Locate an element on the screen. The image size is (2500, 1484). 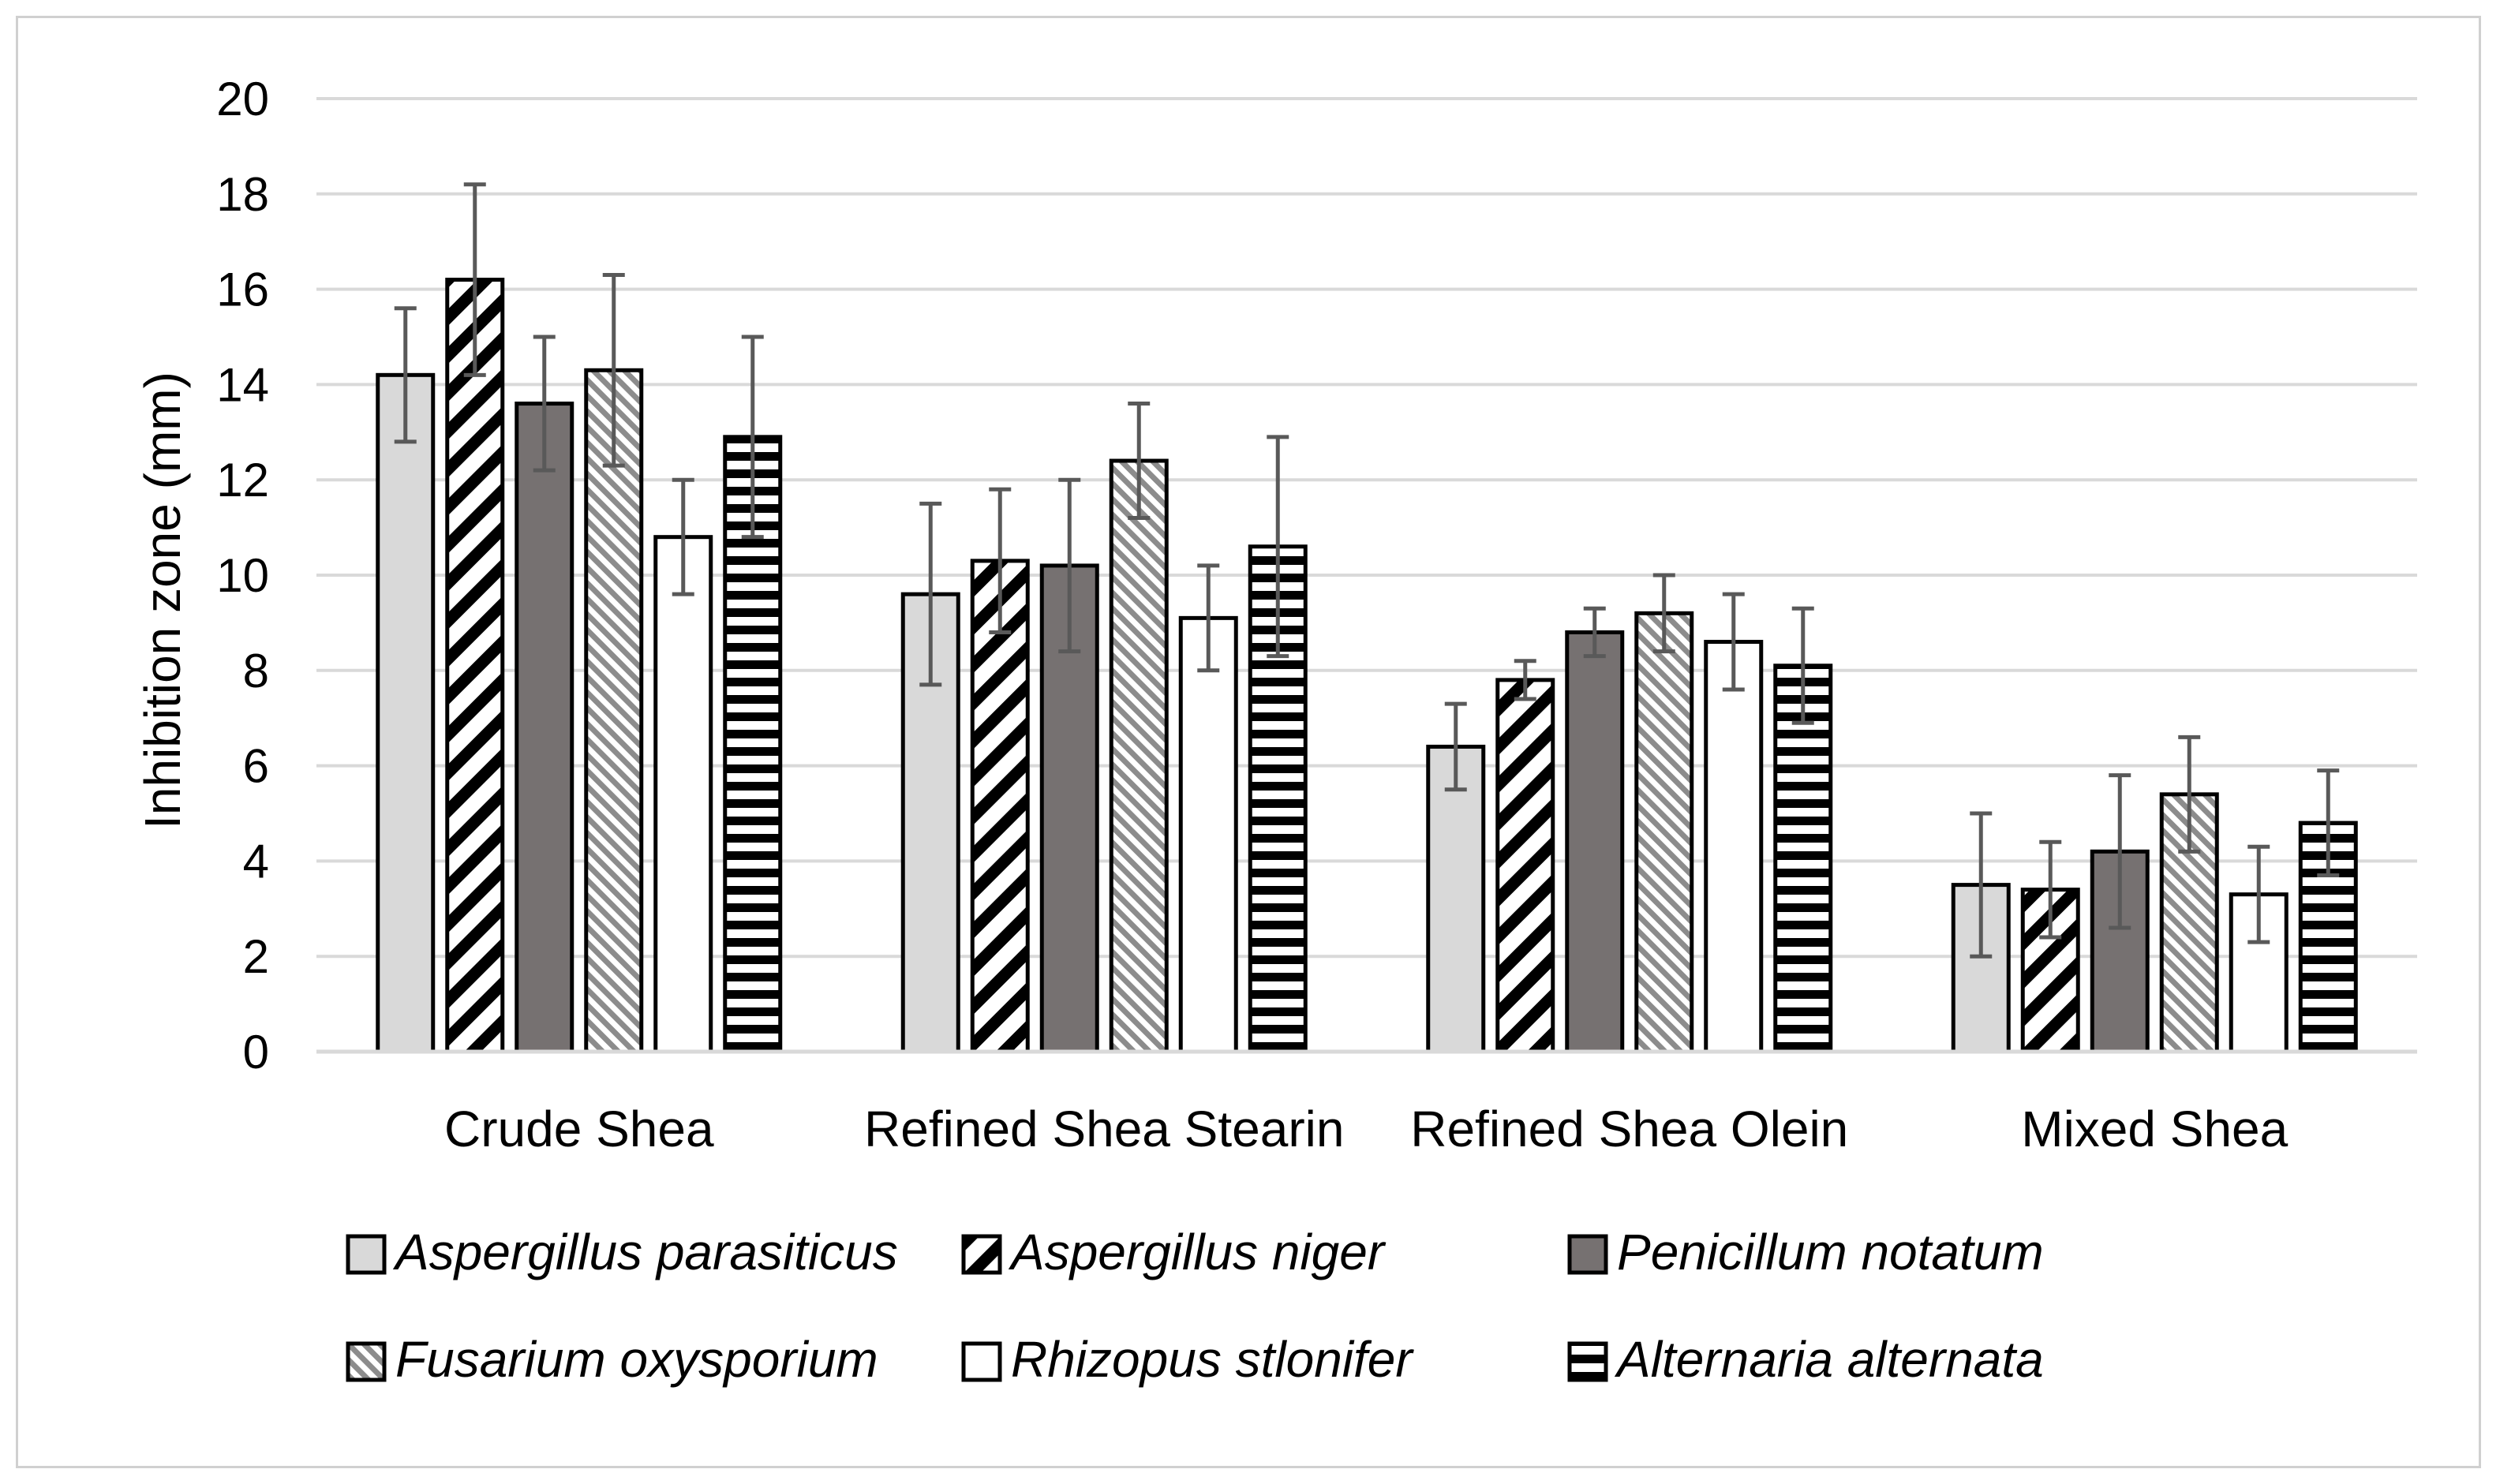
legend-label: Alternaria alternata is located at coordinates (1829, 1359).